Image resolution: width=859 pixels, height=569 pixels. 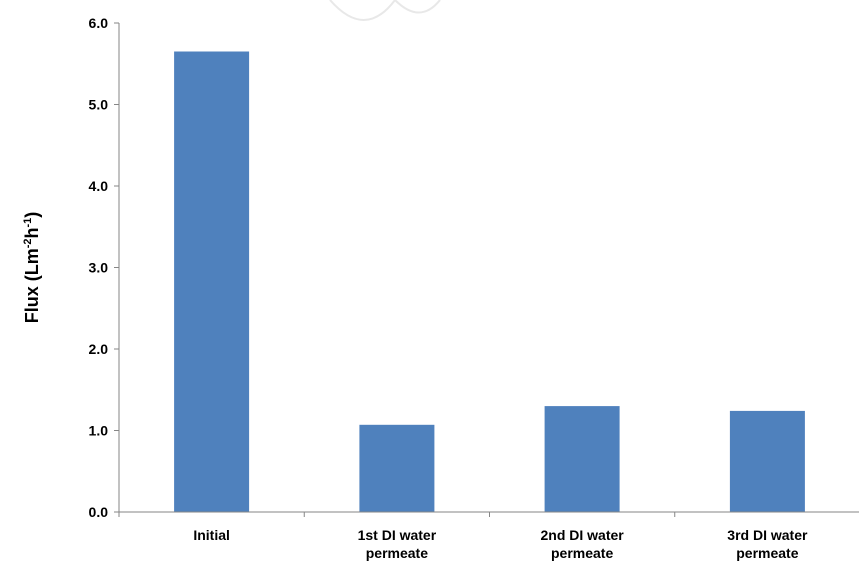 What do you see at coordinates (99, 186) in the screenshot?
I see `y-tick-label: 4.0` at bounding box center [99, 186].